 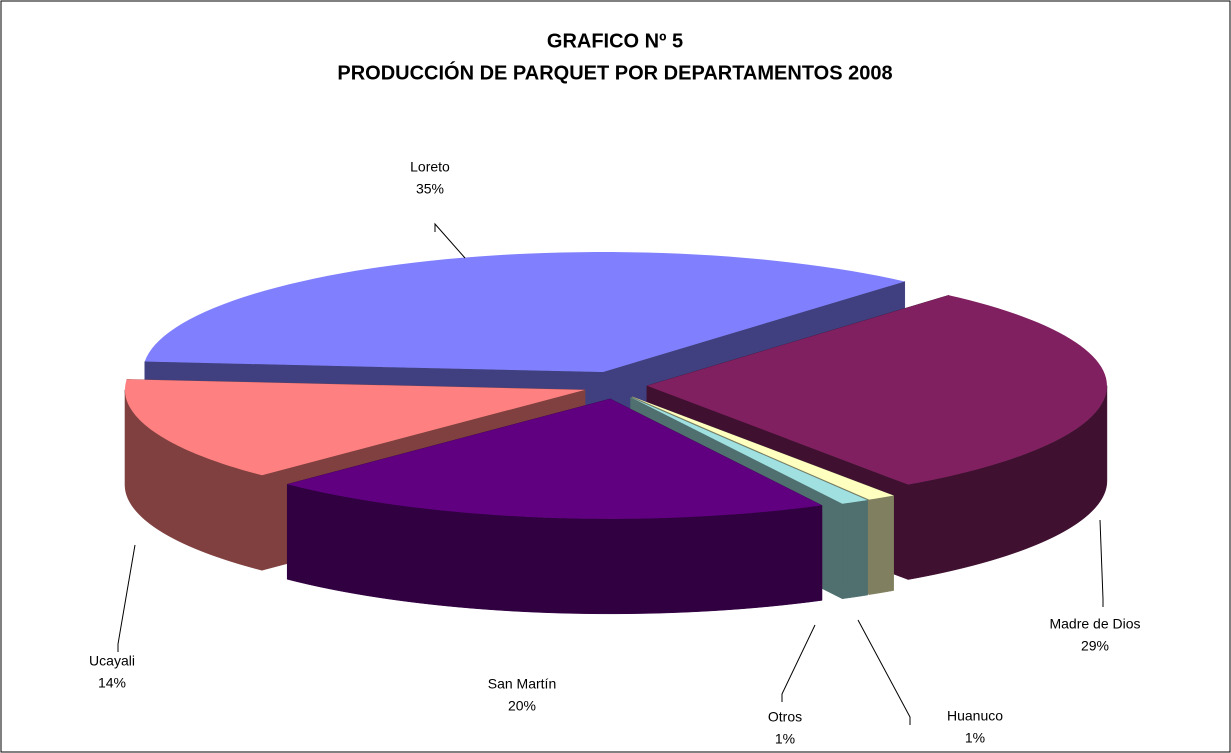 What do you see at coordinates (112, 683) in the screenshot?
I see `value-label: 14%` at bounding box center [112, 683].